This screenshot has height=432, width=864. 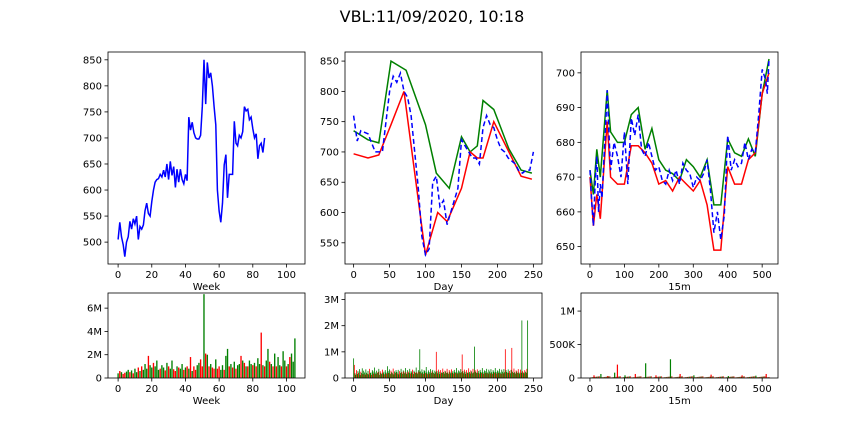 What do you see at coordinates (219, 275) in the screenshot?
I see `x-tick-label: 60` at bounding box center [219, 275].